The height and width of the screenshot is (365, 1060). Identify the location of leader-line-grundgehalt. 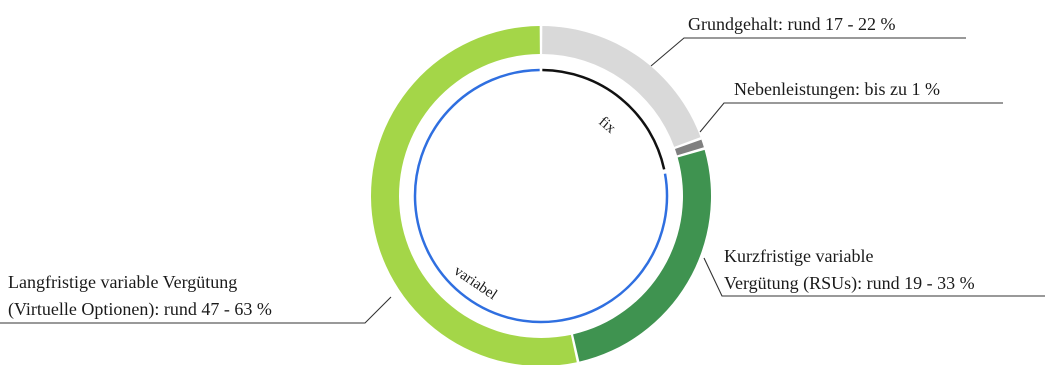
(808, 52).